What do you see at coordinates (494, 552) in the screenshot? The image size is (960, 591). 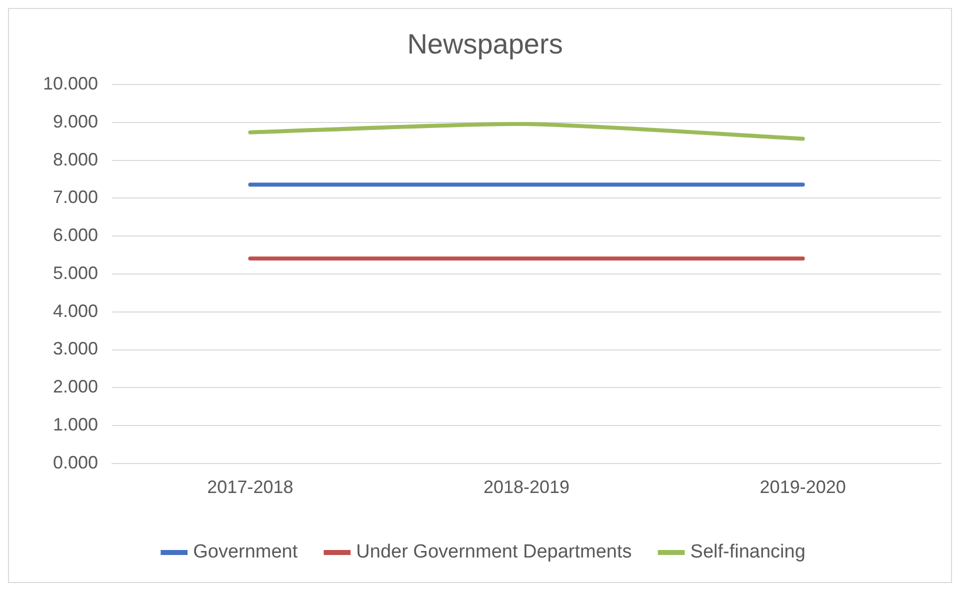 I see `legend-label: Under Government Departments` at bounding box center [494, 552].